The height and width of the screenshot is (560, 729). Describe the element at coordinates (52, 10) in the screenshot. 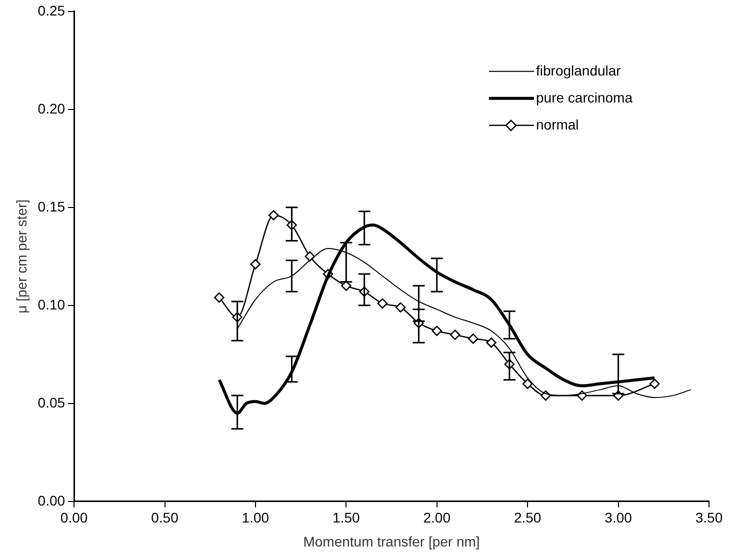

I see `y-tick-label: 0.25` at that location.